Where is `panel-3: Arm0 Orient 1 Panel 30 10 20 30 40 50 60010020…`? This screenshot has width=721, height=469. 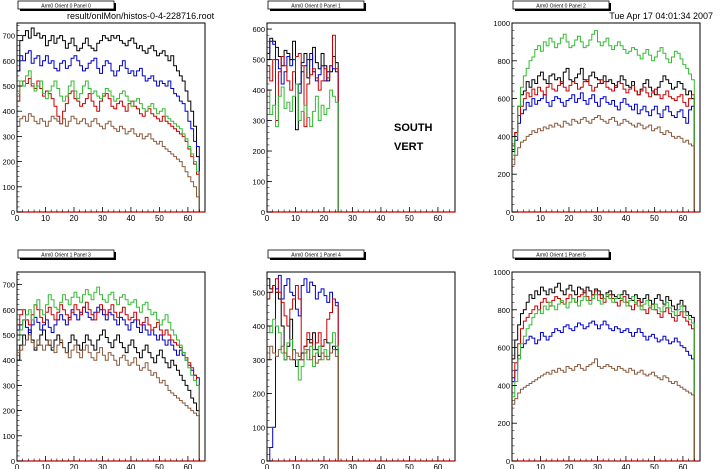
panel-3: Arm0 Orient 1 Panel 30 10 20 30 40 50 60010020… is located at coordinates (104, 359).